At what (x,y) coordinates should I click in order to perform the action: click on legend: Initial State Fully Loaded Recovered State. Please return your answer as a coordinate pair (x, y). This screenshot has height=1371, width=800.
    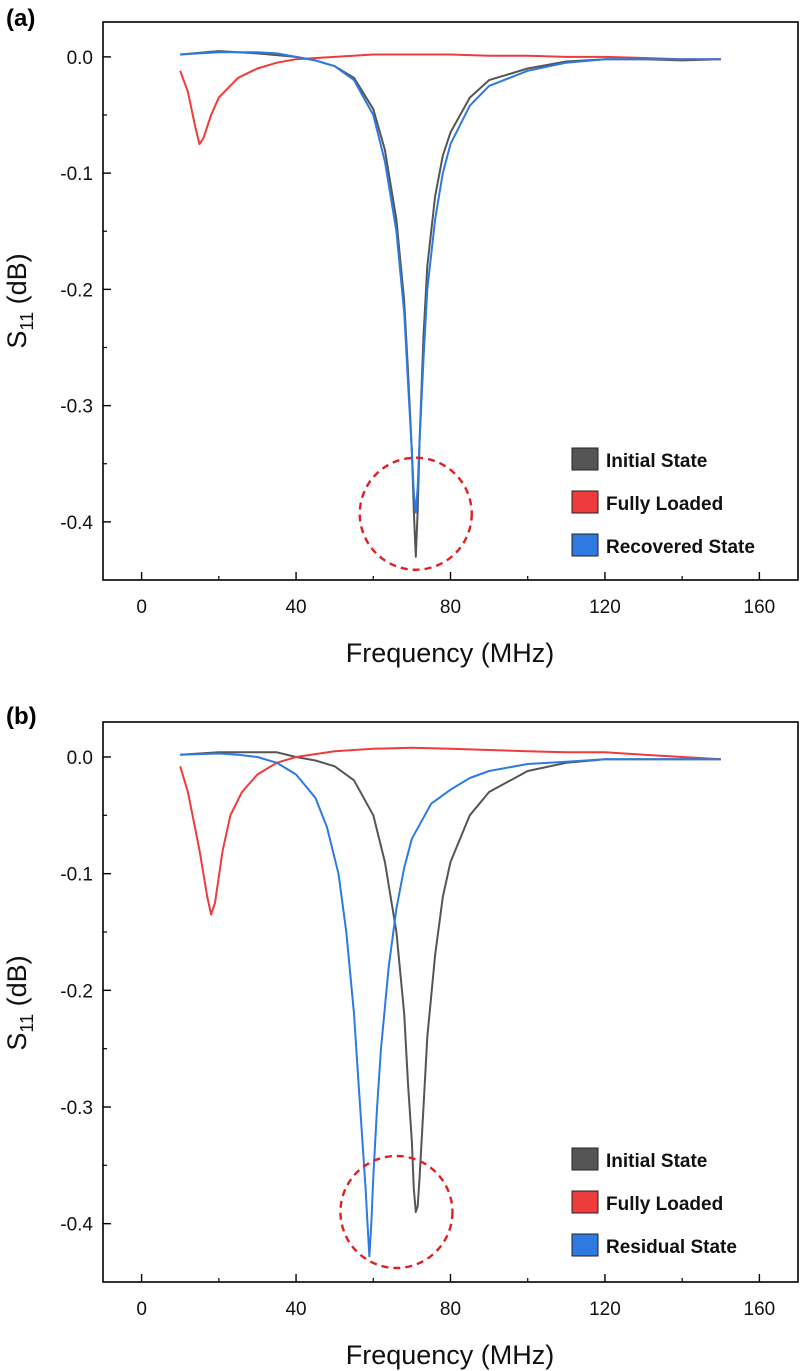
    Looking at the image, I should click on (663, 502).